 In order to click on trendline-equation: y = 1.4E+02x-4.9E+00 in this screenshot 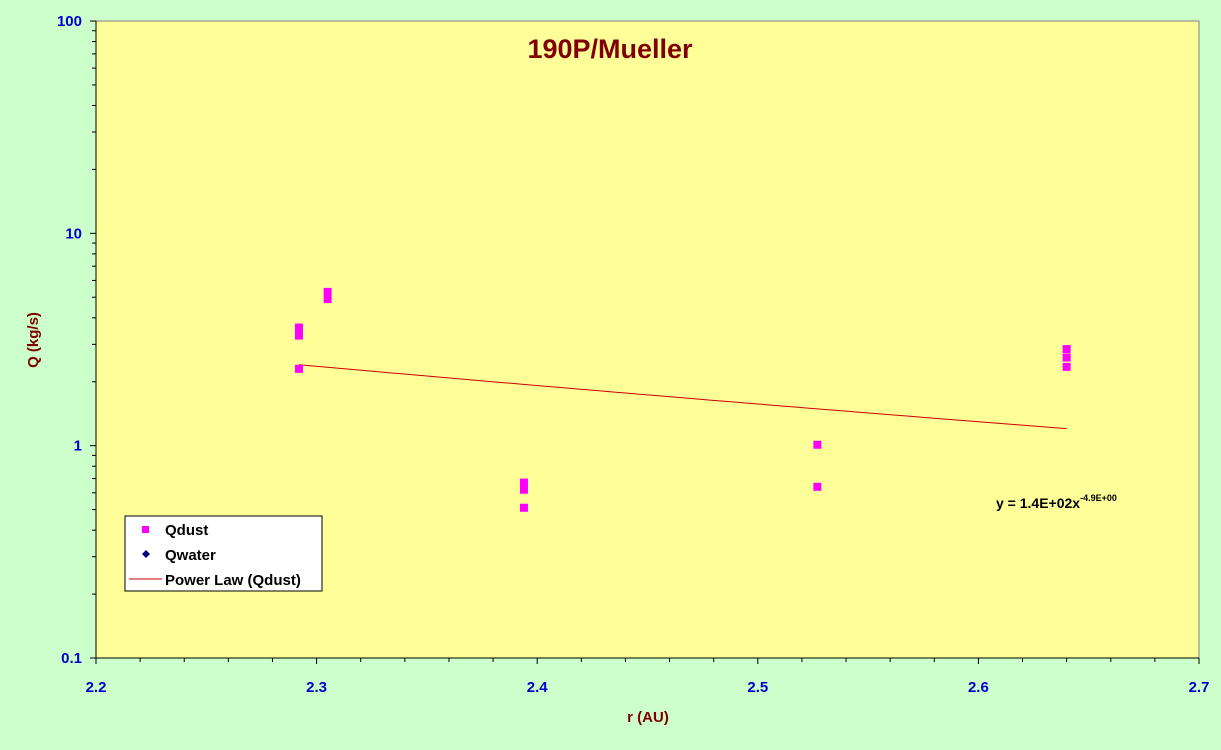, I will do `click(1056, 502)`.